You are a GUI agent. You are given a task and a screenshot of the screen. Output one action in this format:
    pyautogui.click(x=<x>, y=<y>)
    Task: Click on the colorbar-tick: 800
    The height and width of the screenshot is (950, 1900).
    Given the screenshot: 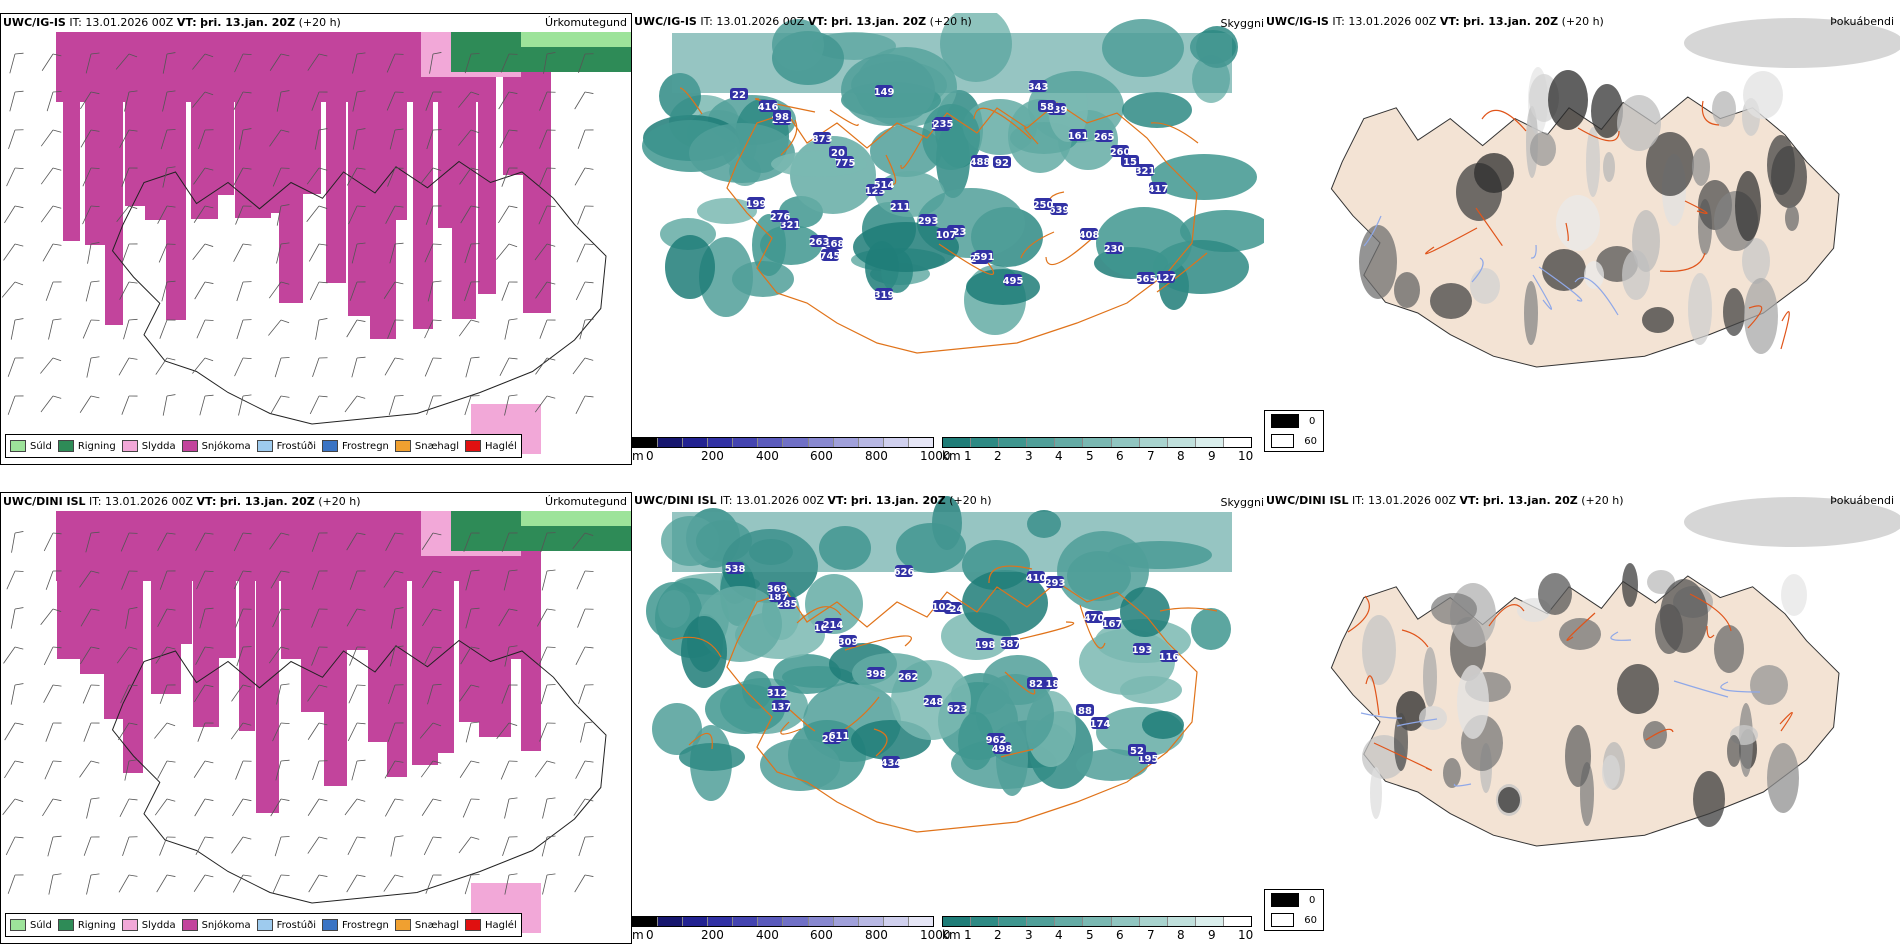 What is the action you would take?
    pyautogui.click(x=876, y=935)
    